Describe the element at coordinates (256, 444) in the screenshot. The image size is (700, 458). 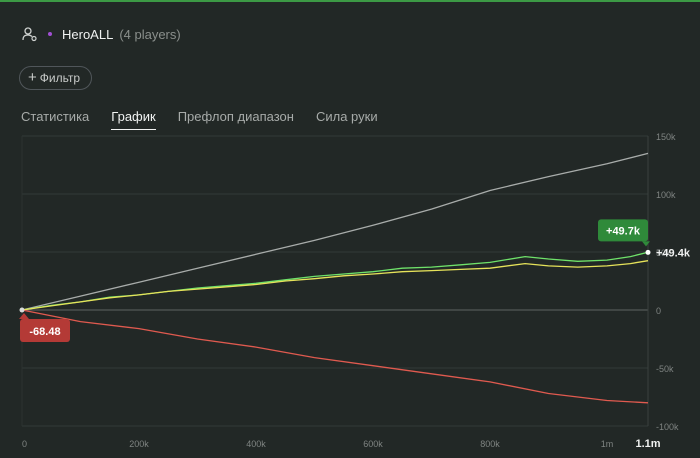
I see `x-tick-label: 400k` at that location.